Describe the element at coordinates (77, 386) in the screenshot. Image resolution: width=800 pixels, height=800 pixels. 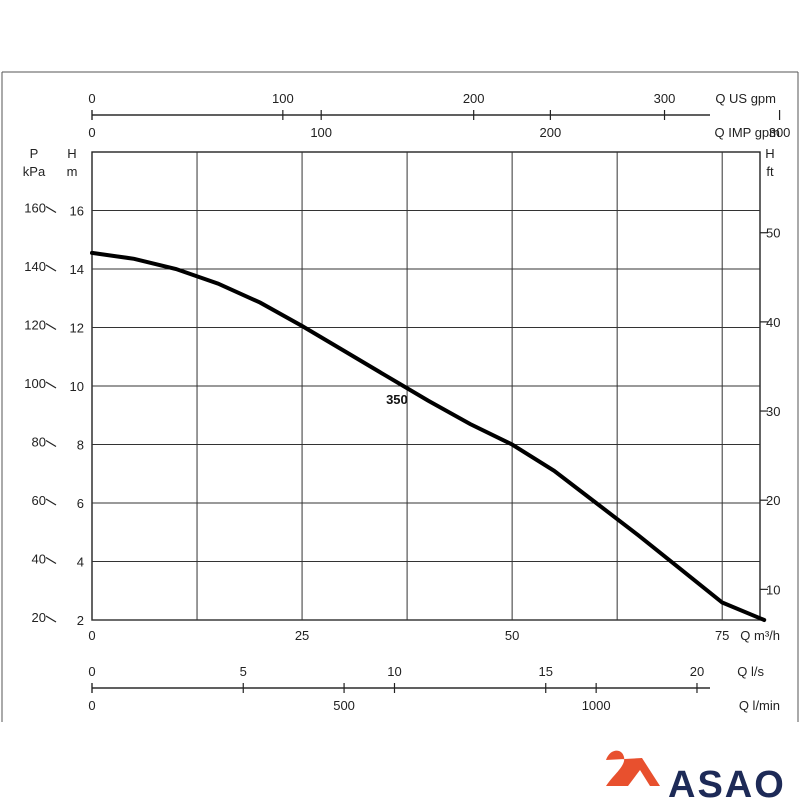
I see `tick-label-h-m: 10` at that location.